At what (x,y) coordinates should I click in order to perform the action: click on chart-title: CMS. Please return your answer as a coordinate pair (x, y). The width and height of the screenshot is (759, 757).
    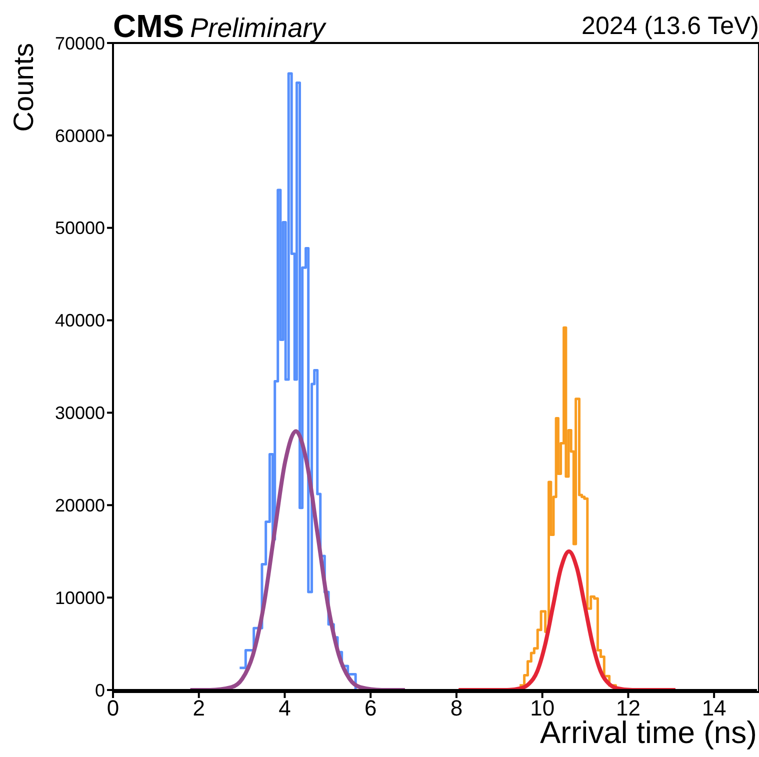
    Looking at the image, I should click on (148, 26).